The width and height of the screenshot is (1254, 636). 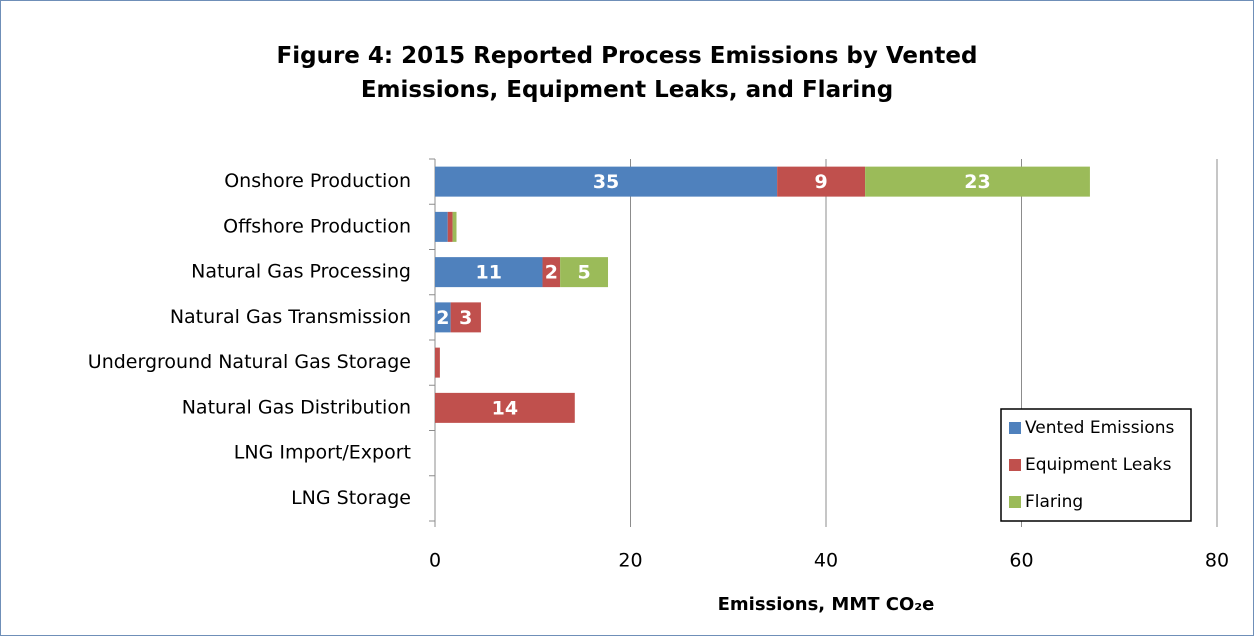 I want to click on legend-label: Equipment Leaks, so click(x=1098, y=465).